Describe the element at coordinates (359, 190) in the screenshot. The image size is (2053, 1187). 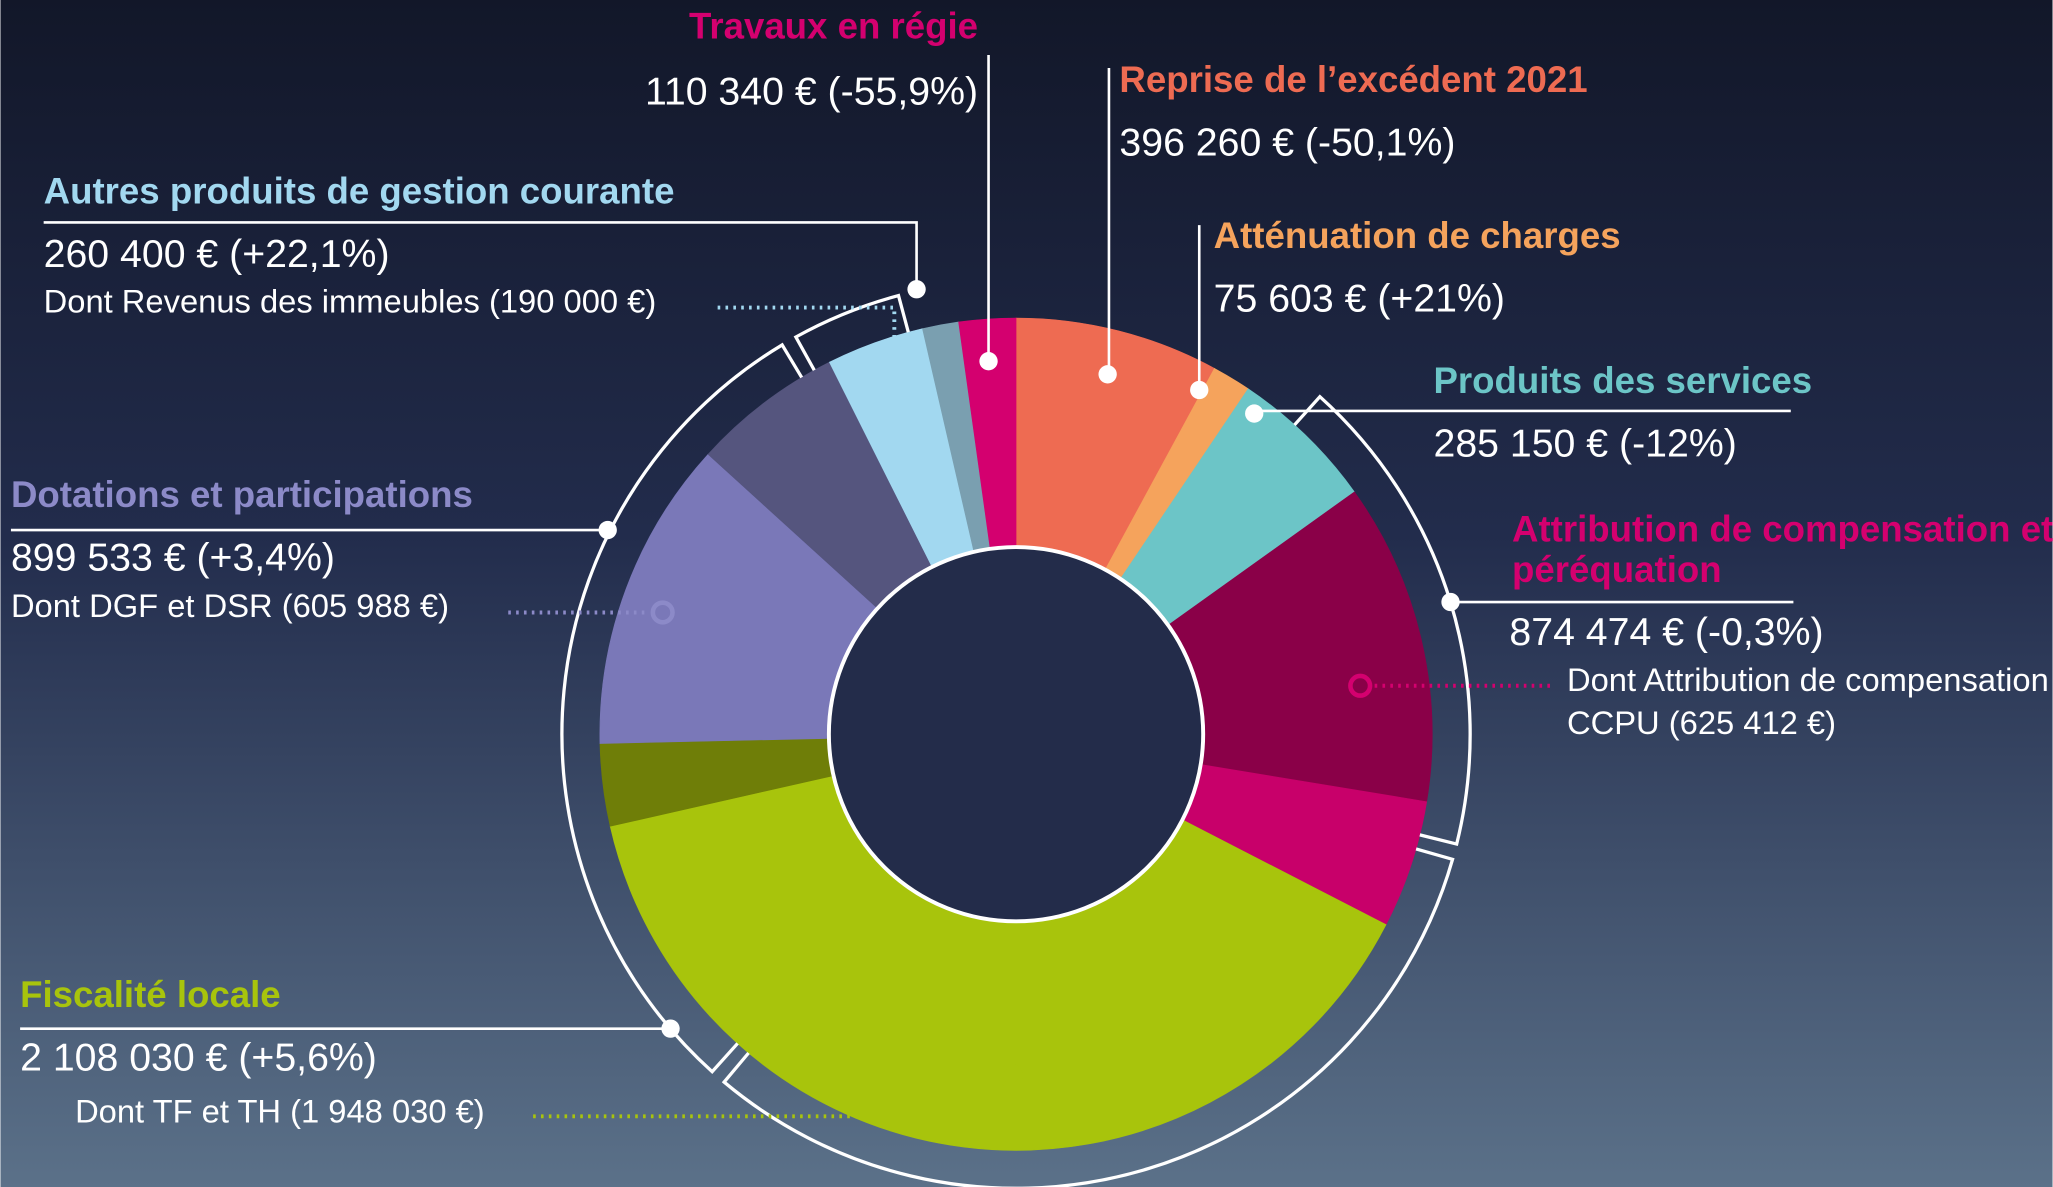
I see `category-label: Autres produits de gestion courante` at that location.